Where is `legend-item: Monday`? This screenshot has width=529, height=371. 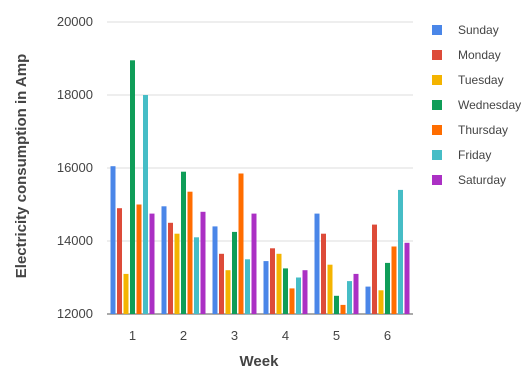
legend-item: Monday is located at coordinates (466, 55).